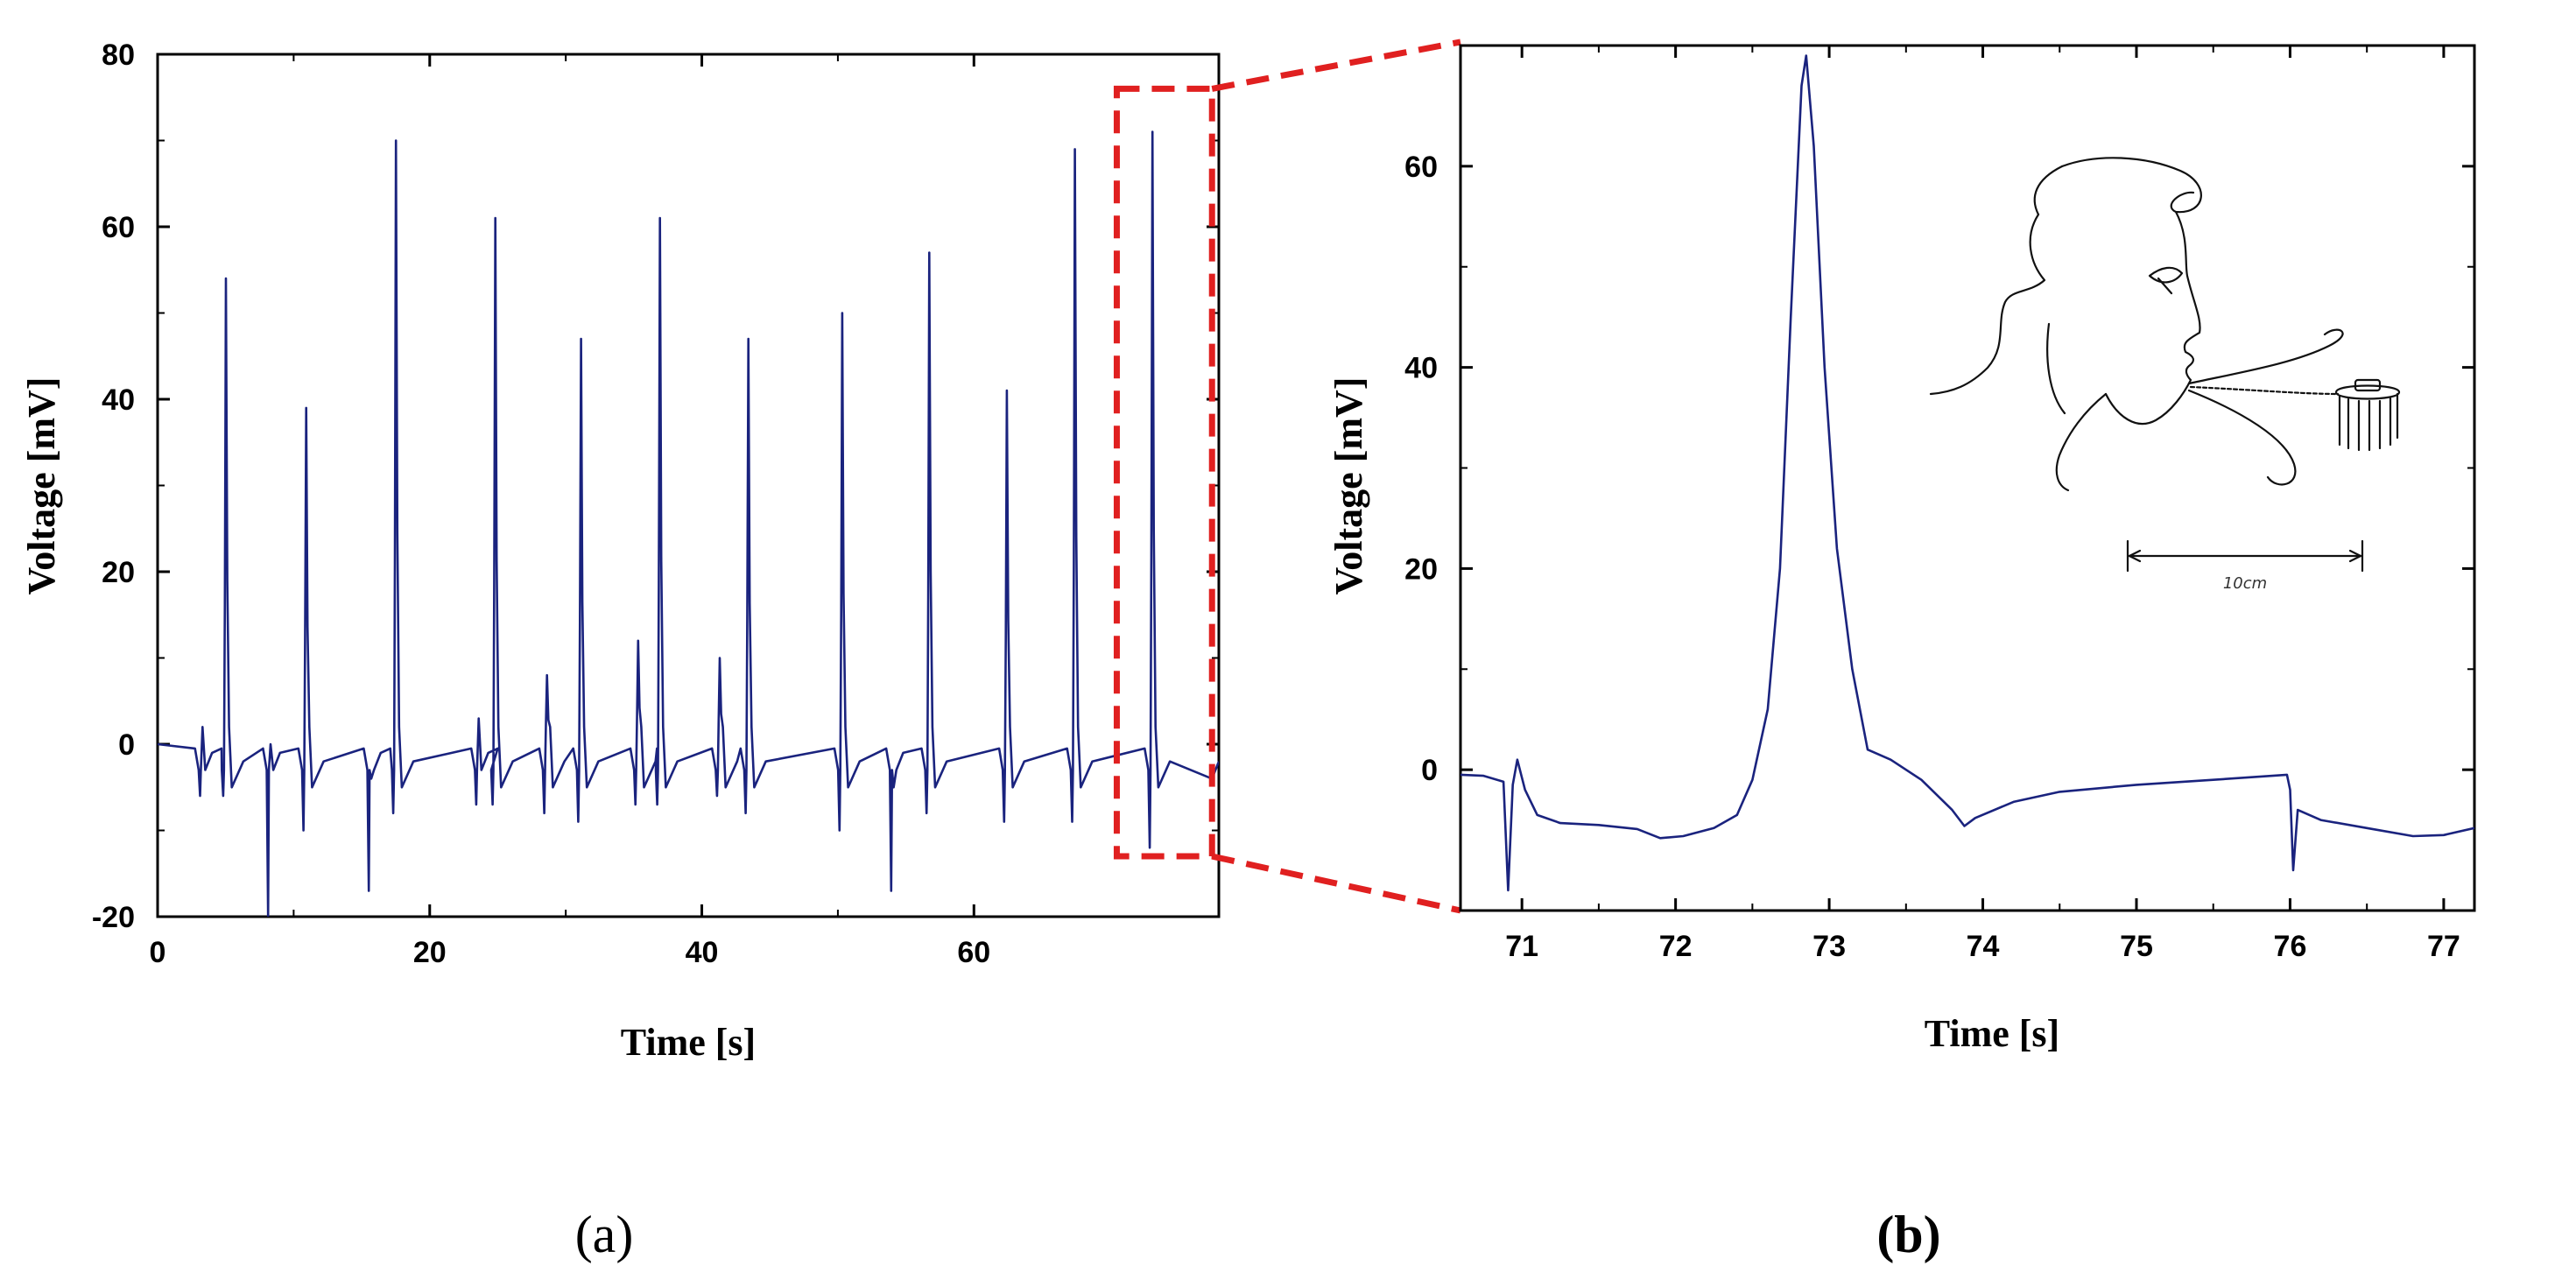 This screenshot has width=2576, height=1280. What do you see at coordinates (1421, 569) in the screenshot?
I see `panel-b-y-tick-label: 20` at bounding box center [1421, 569].